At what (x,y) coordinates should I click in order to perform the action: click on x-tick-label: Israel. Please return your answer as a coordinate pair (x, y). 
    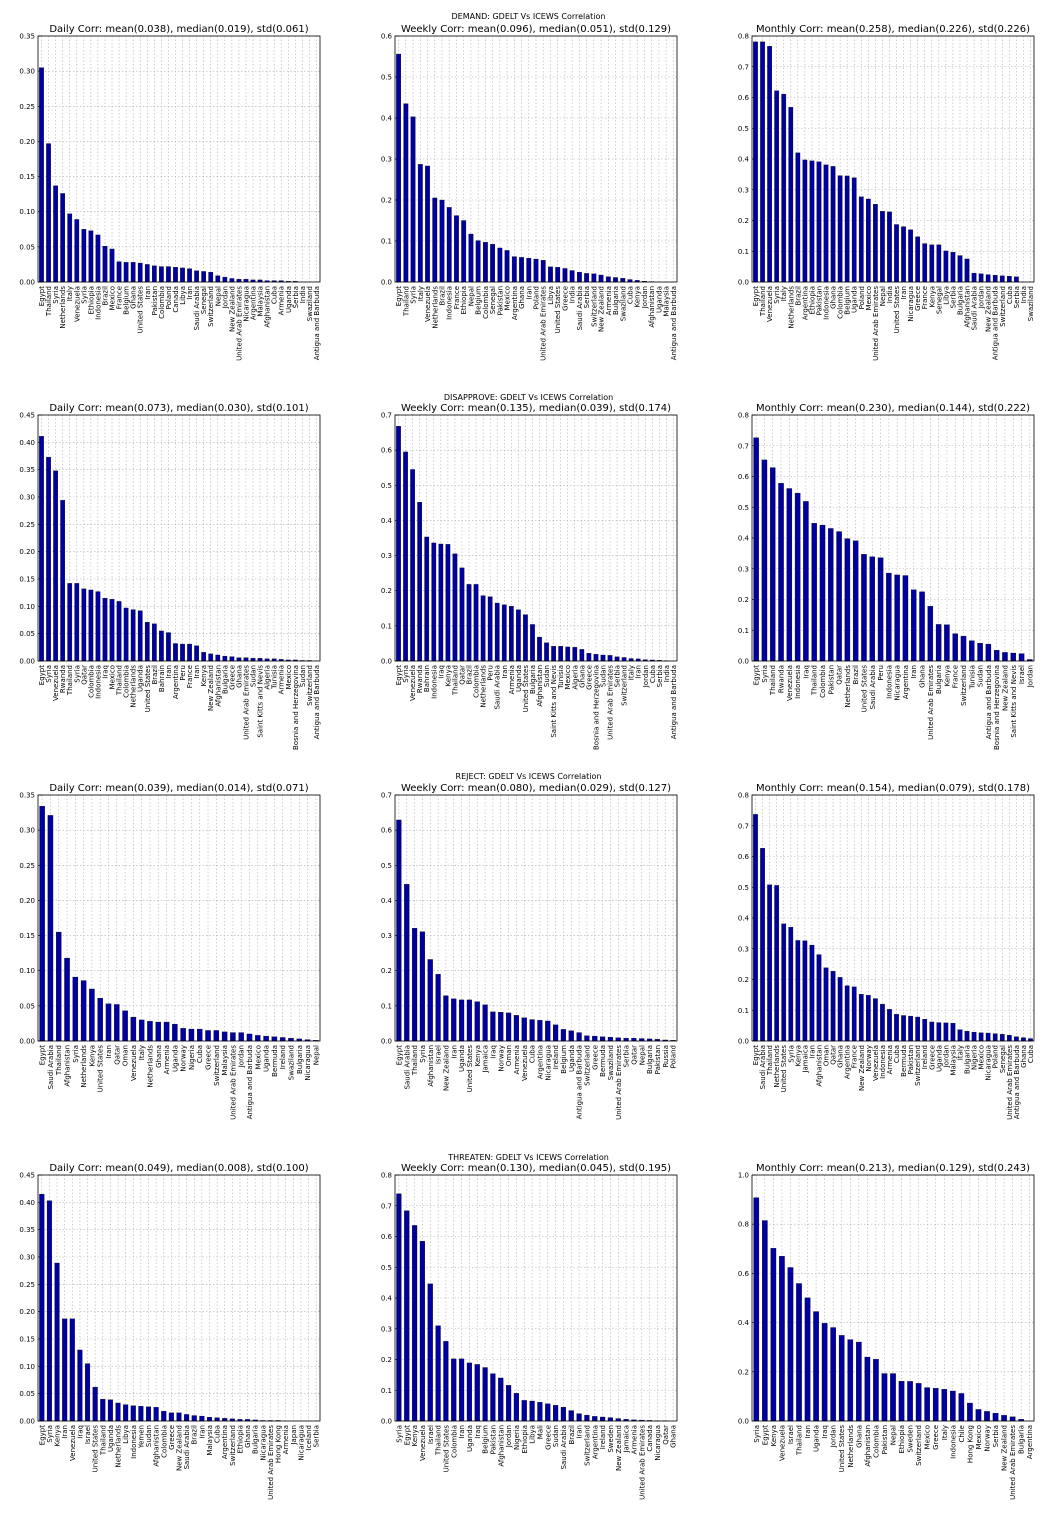
    Looking at the image, I should click on (88, 1434).